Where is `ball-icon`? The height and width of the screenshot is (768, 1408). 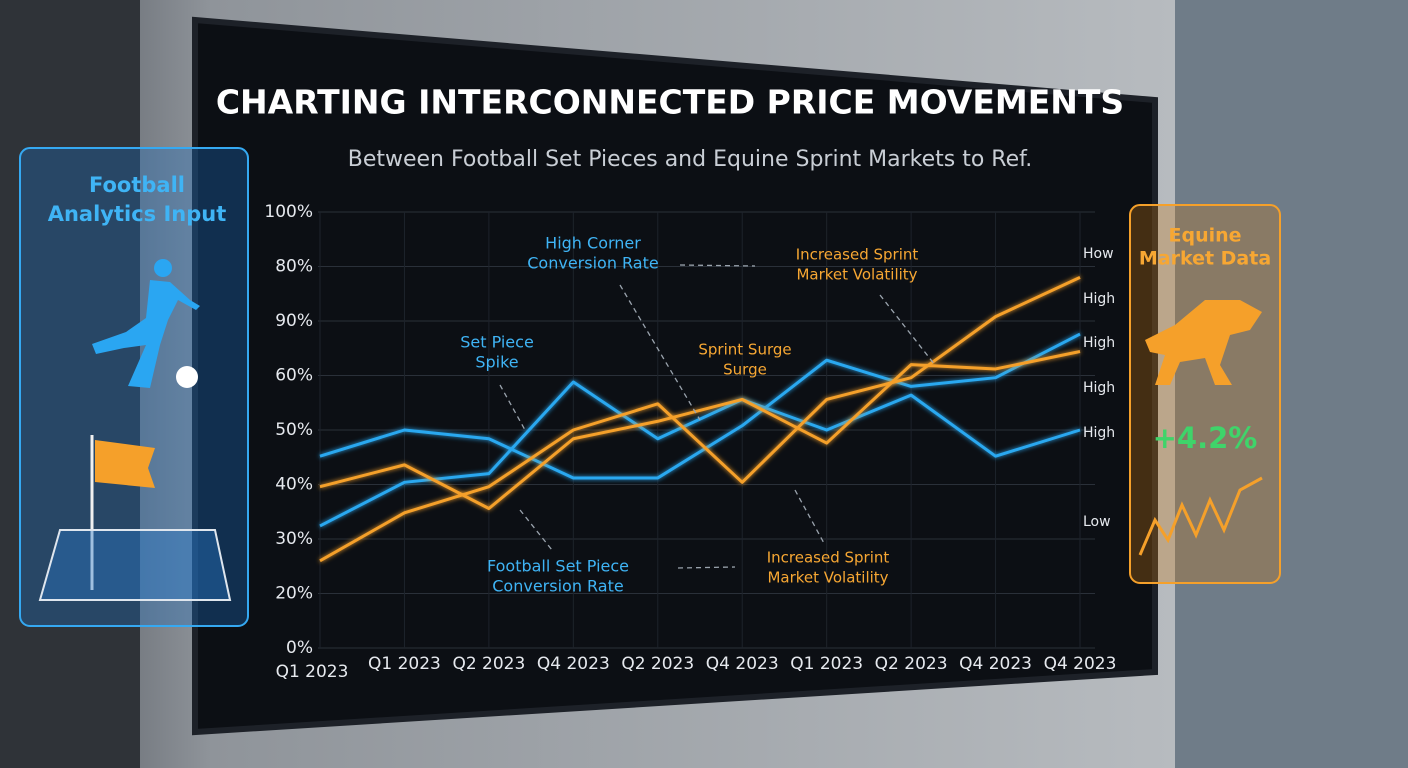
ball-icon is located at coordinates (187, 377).